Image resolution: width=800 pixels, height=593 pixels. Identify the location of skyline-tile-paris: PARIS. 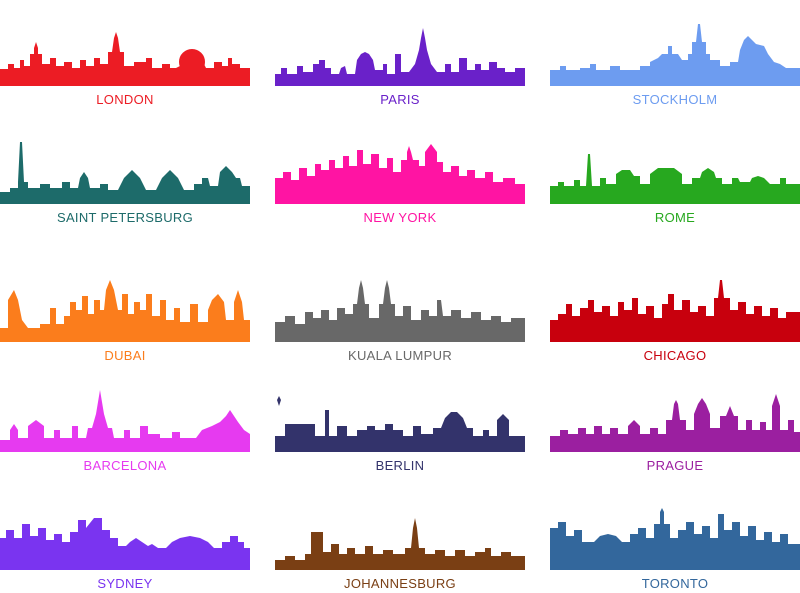
(400, 65).